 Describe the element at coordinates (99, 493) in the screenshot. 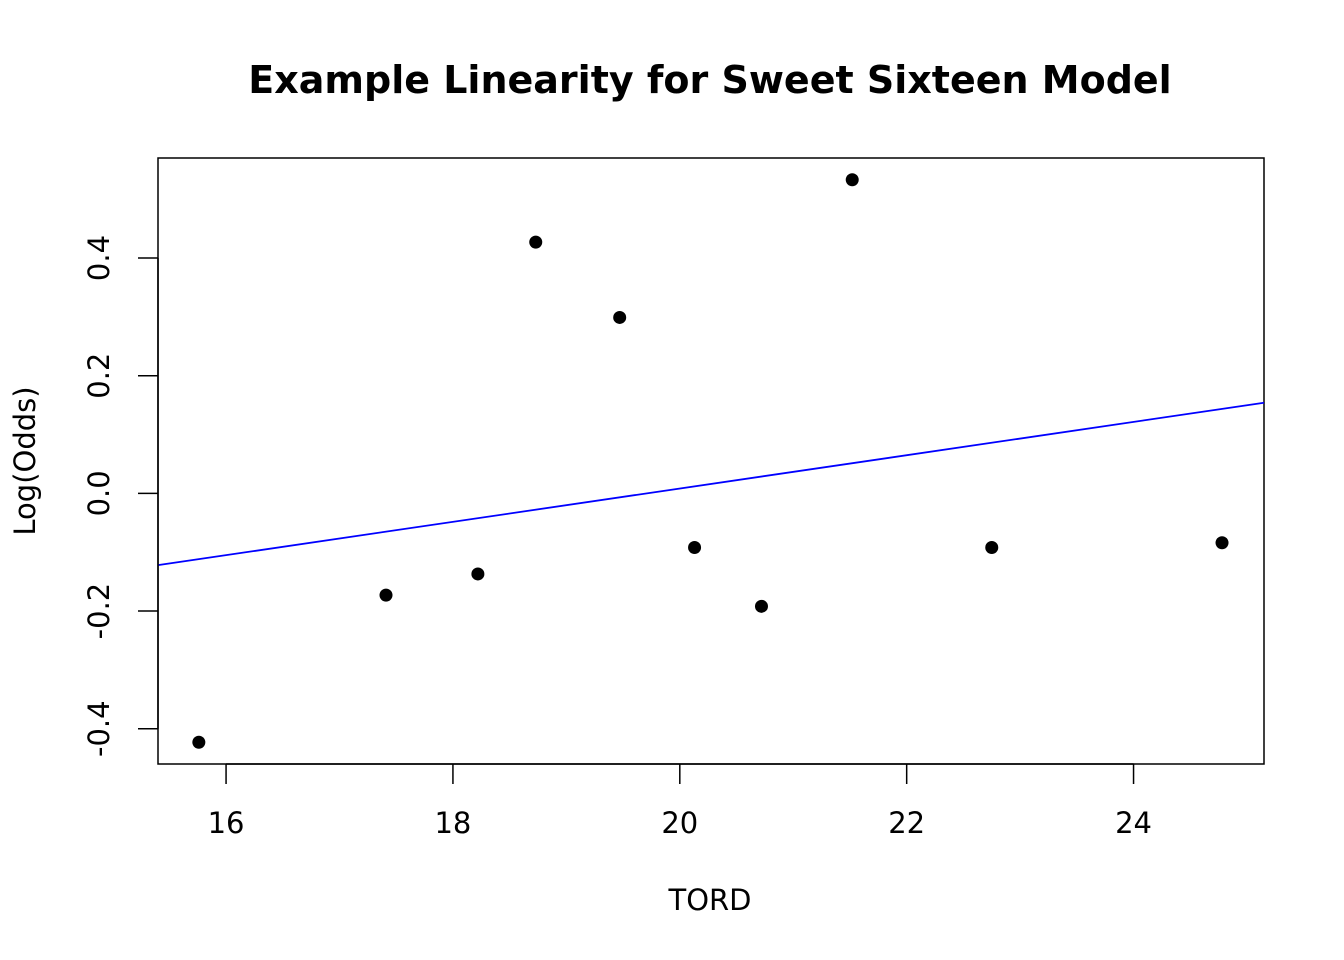

I see `y-tick-label: 0.0` at that location.